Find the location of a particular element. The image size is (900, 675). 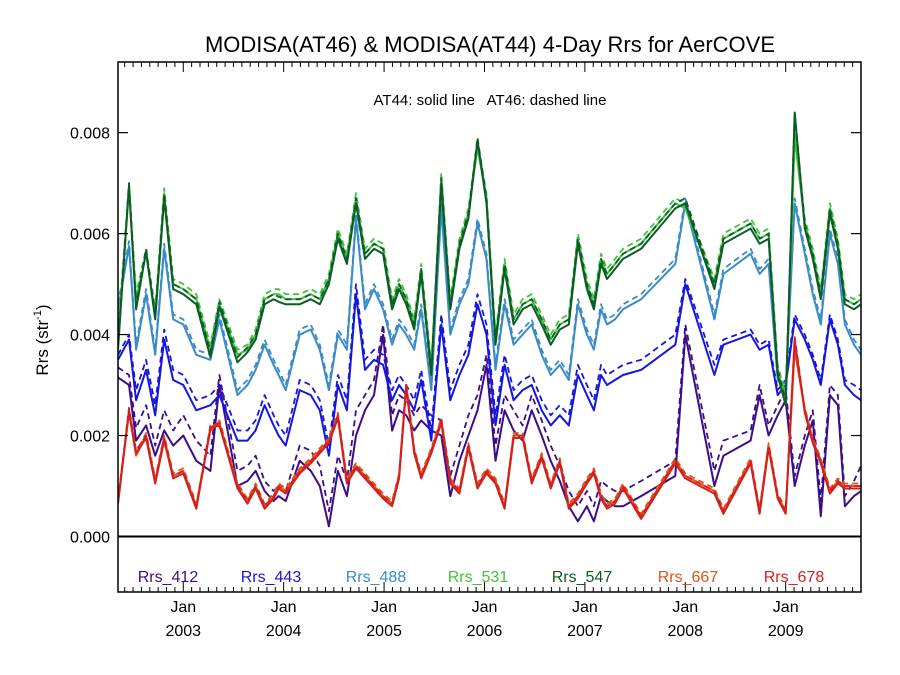

legend-entry-rrs-488: Rrs_488 is located at coordinates (376, 577).